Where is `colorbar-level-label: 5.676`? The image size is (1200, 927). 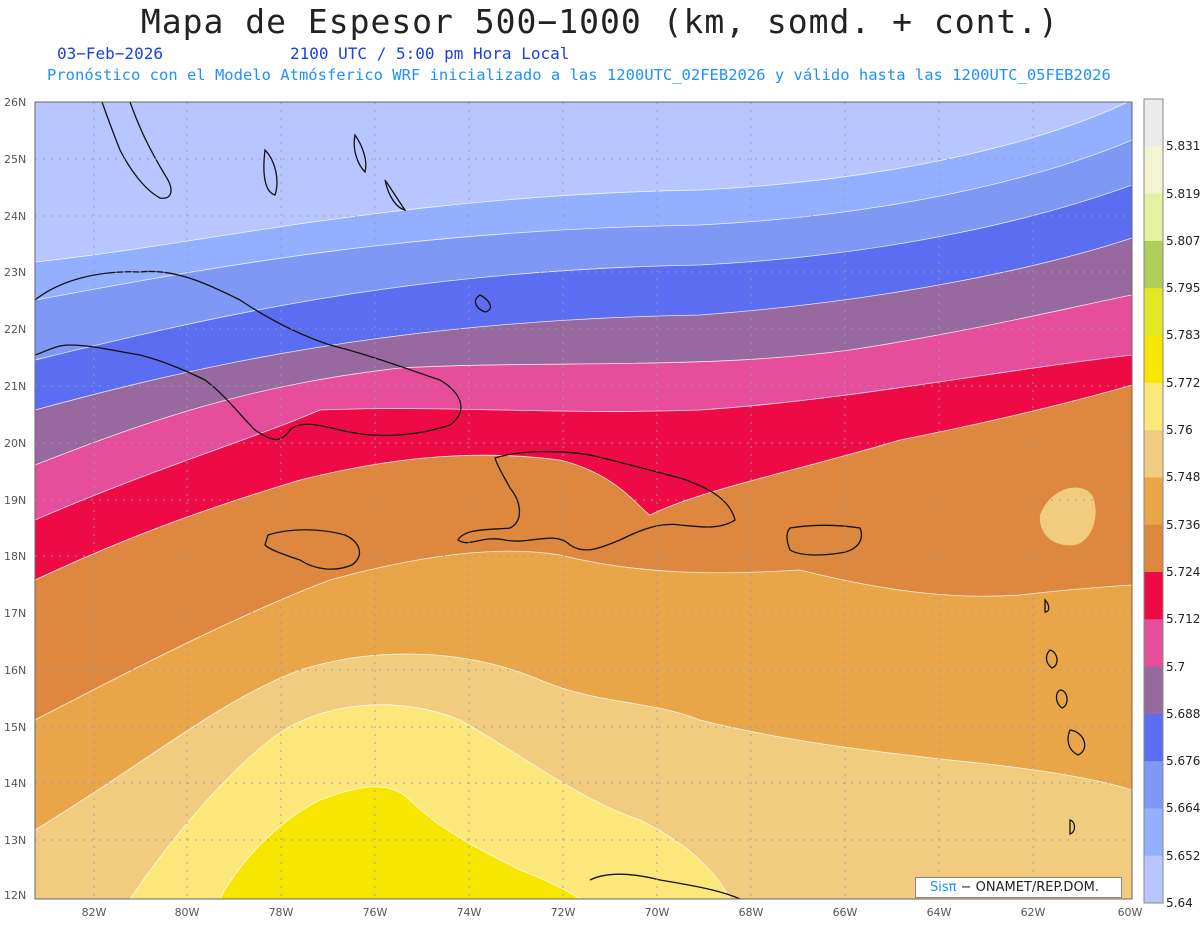 colorbar-level-label: 5.676 is located at coordinates (1183, 761).